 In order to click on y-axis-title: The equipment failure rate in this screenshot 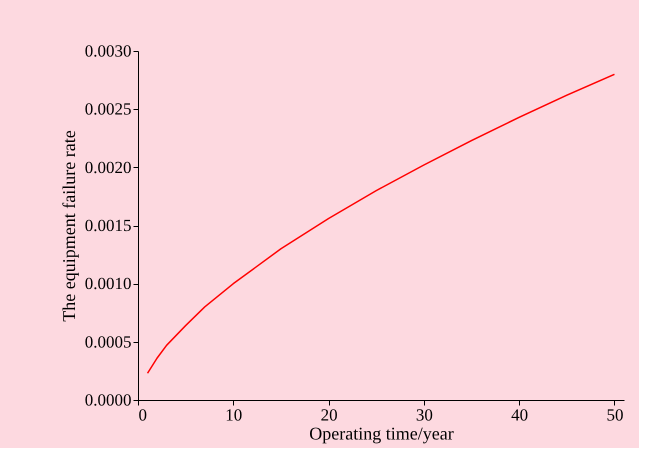, I will do `click(68, 226)`.